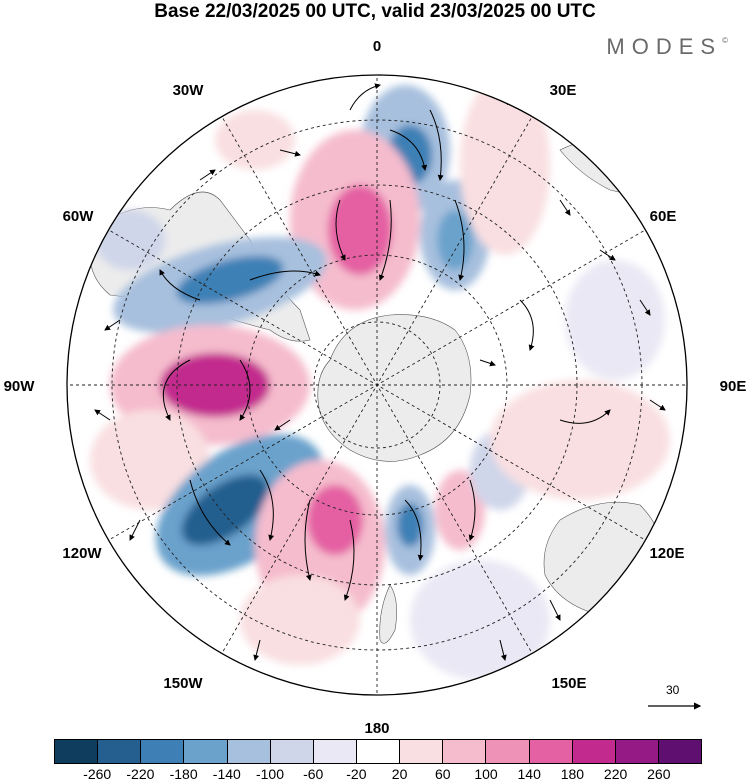 Image resolution: width=750 pixels, height=784 pixels. What do you see at coordinates (270, 774) in the screenshot?
I see `colorbar-tick-label: -100` at bounding box center [270, 774].